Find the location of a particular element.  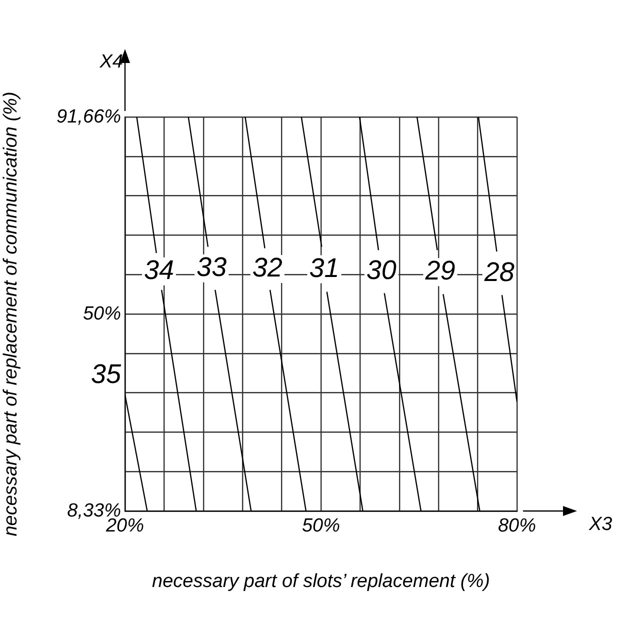

y-tick-label: 91,66% is located at coordinates (89, 117).